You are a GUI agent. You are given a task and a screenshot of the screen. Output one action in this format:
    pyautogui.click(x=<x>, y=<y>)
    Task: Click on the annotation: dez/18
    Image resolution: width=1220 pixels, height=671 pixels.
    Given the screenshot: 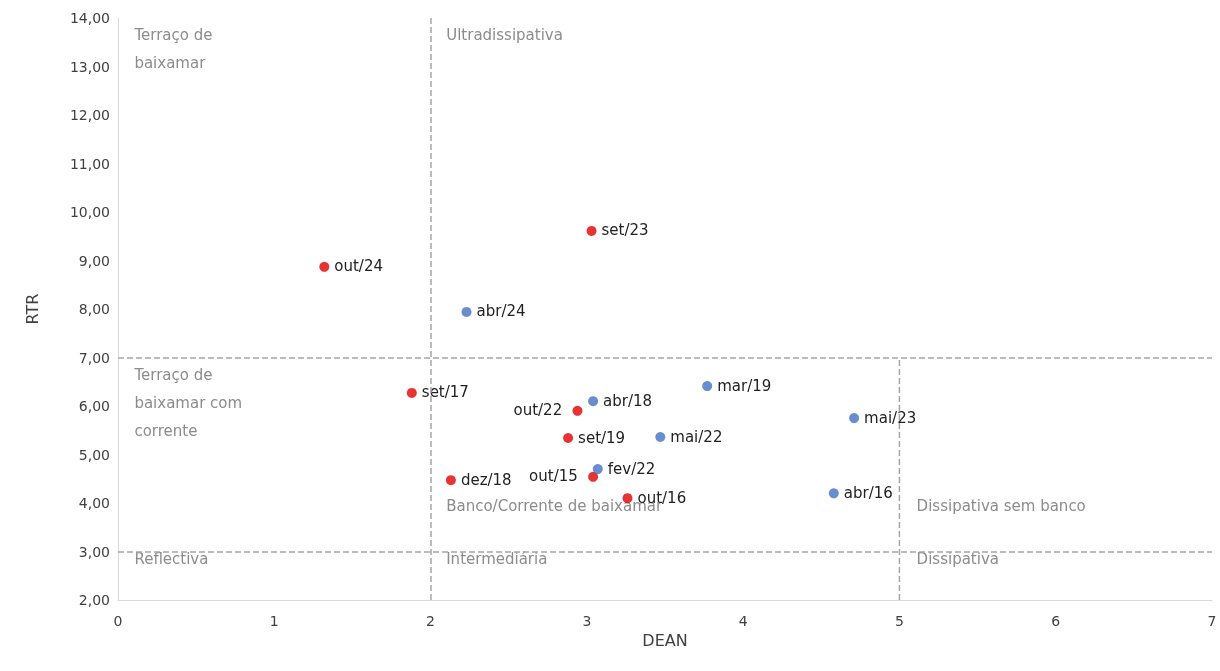 What is the action you would take?
    pyautogui.click(x=486, y=479)
    